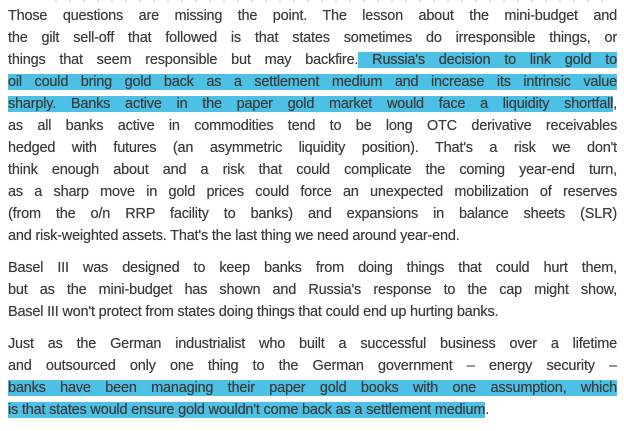 This screenshot has width=624, height=431. Describe the element at coordinates (487, 410) in the screenshot. I see `text-segment: .` at that location.